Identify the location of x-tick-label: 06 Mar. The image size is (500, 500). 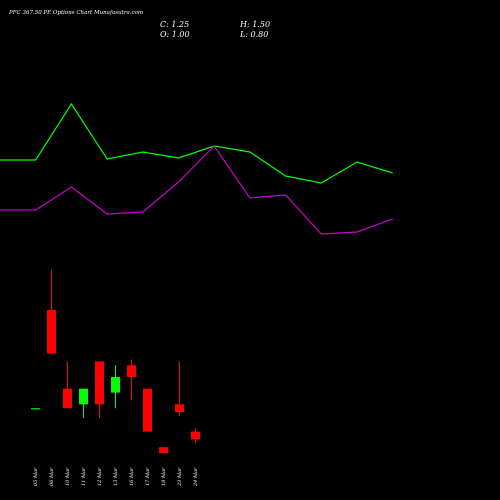
(52, 476).